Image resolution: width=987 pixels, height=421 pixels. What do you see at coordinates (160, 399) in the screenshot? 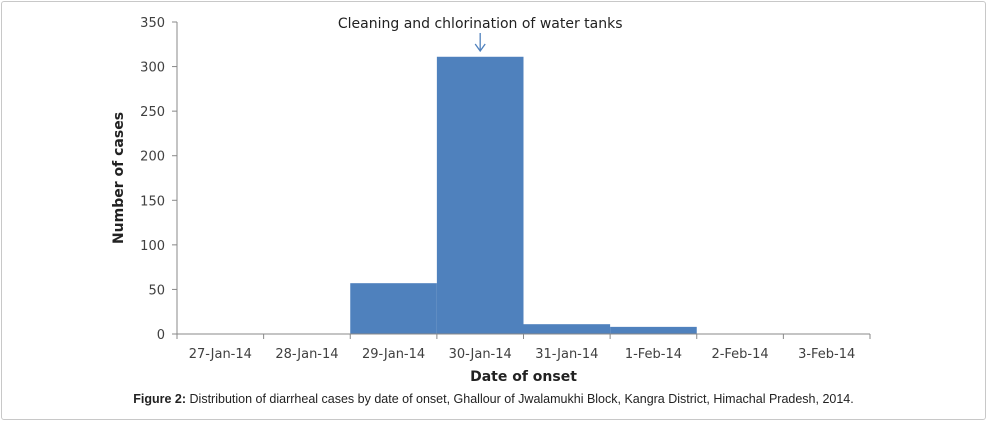
I see `caption-label: Figure 2:` at bounding box center [160, 399].